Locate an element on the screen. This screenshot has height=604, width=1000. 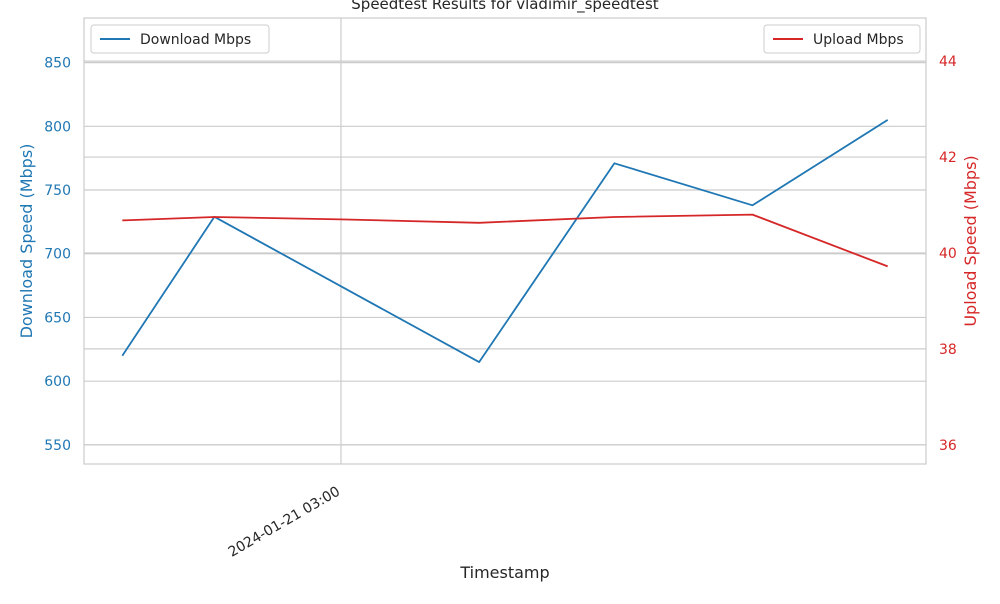
chart-title: Speedtest Results for vladimir_speedtest is located at coordinates (505, 7).